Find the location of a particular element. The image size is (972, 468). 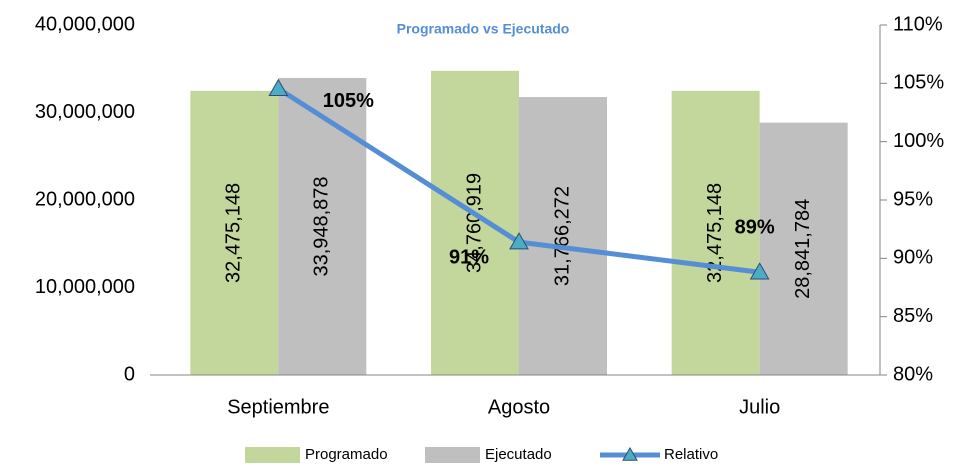

y2-tick-label: 110% is located at coordinates (918, 24).